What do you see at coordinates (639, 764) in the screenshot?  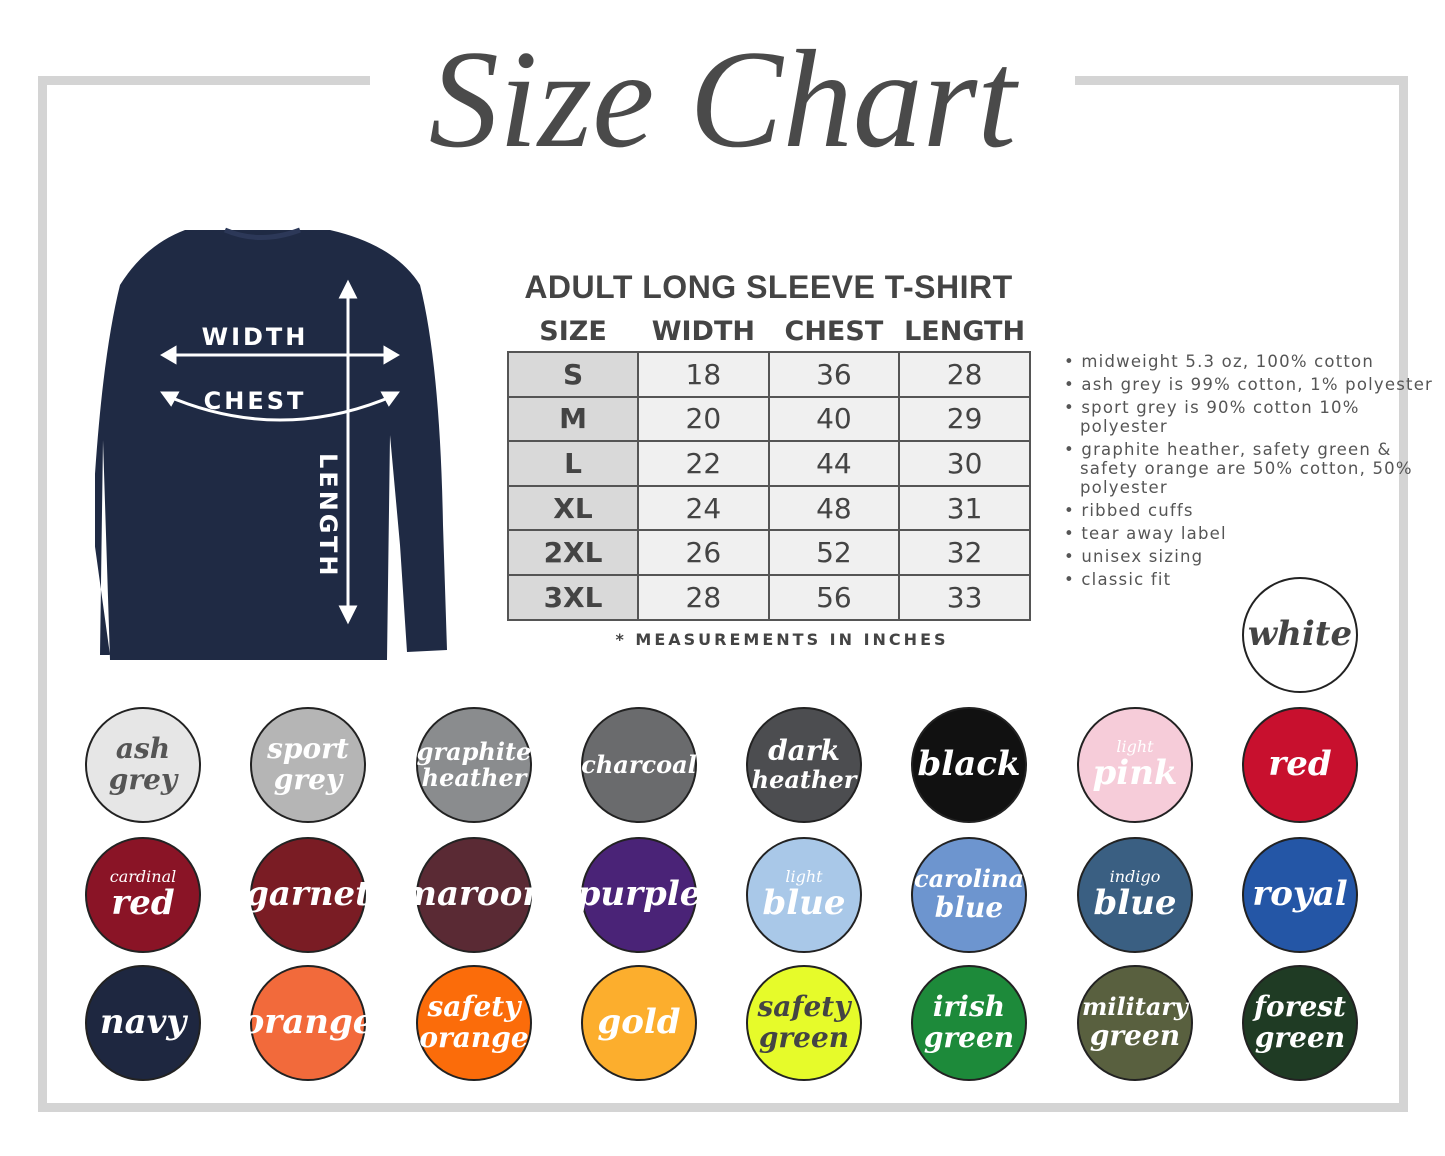 I see `swatch-label: charcoal` at bounding box center [639, 764].